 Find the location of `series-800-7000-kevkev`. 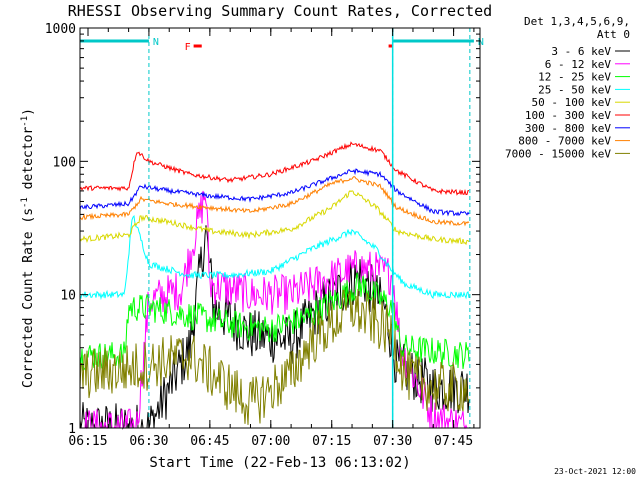

series-800-7000-kevkev is located at coordinates (274, 201).